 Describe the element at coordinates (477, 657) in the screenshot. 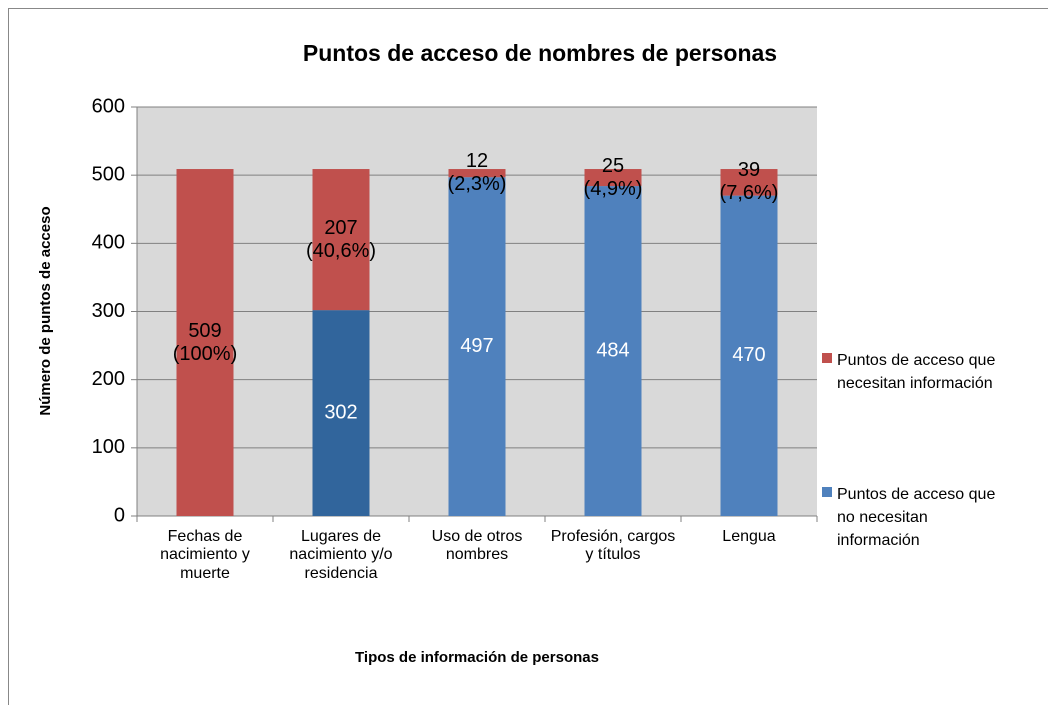

I see `x-axis-title: Tipos de información de personas` at that location.